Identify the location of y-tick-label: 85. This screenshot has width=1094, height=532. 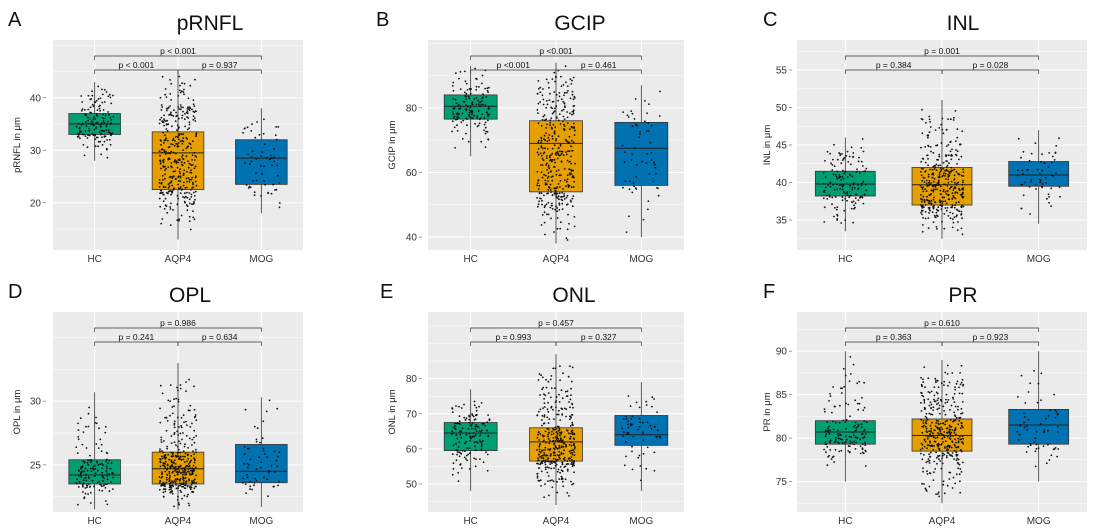
(782, 395).